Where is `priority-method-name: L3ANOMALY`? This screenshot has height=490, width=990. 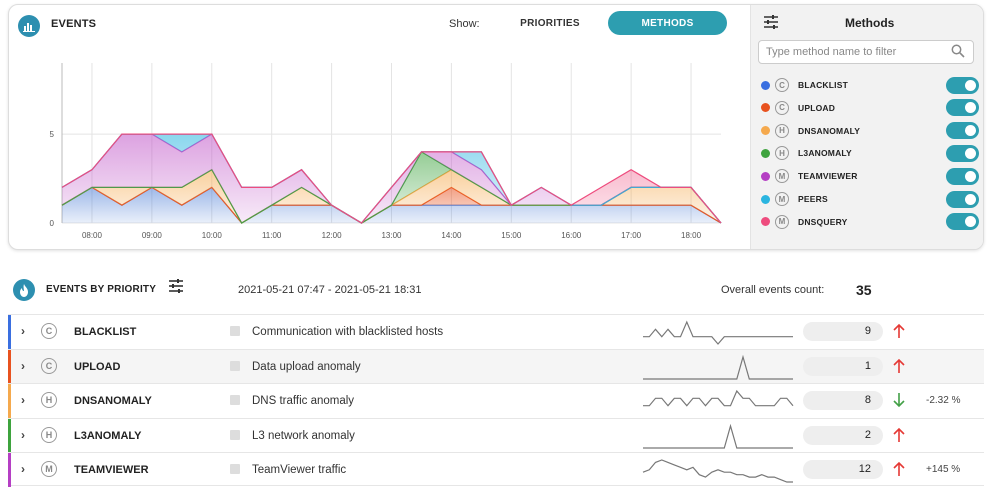
priority-method-name: L3ANOMALY is located at coordinates (108, 435).